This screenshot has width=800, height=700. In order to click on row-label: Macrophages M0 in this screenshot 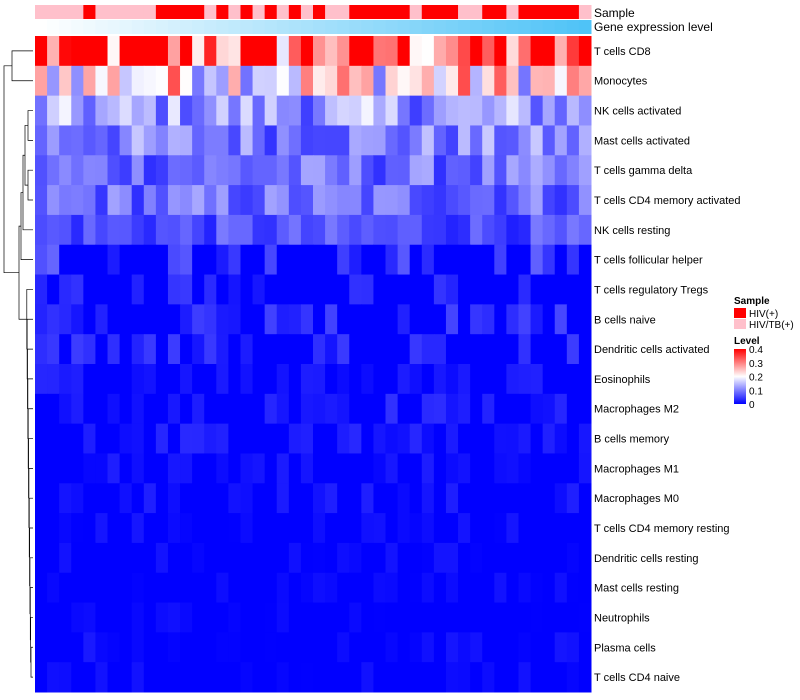, I will do `click(636, 499)`.